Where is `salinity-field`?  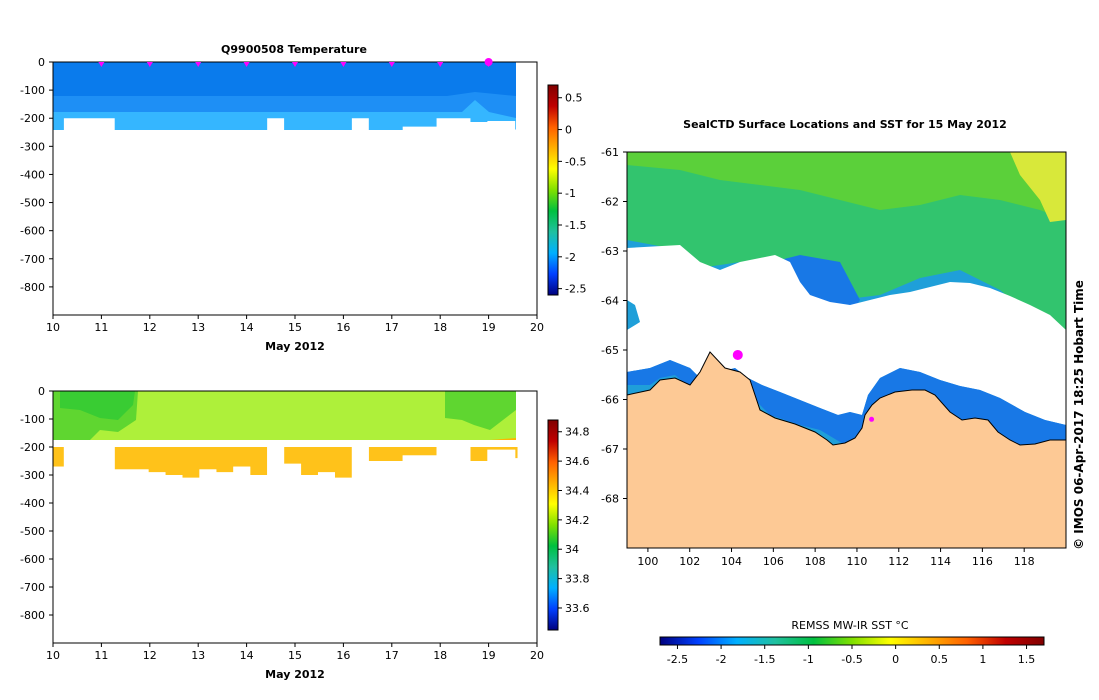
salinity-field is located at coordinates (284, 415).